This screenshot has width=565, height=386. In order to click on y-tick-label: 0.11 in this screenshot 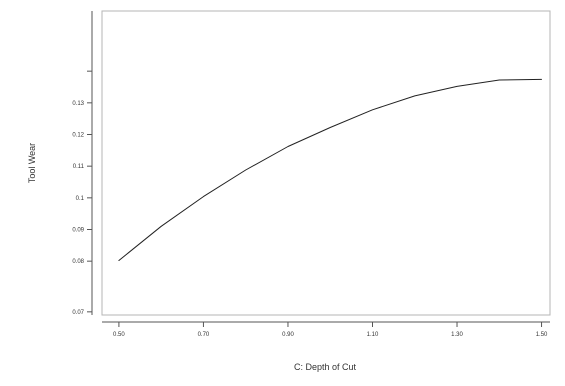, I will do `click(79, 167)`.